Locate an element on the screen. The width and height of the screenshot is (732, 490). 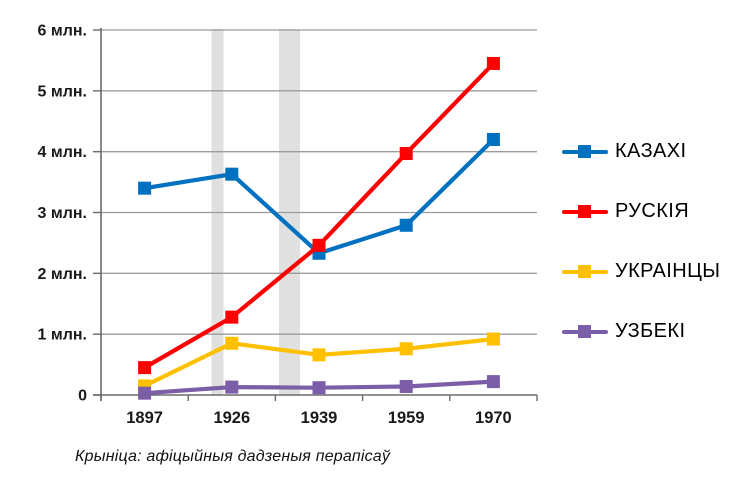
legend-item-ukraintsy: УКРАІНЦЫ is located at coordinates (641, 271).